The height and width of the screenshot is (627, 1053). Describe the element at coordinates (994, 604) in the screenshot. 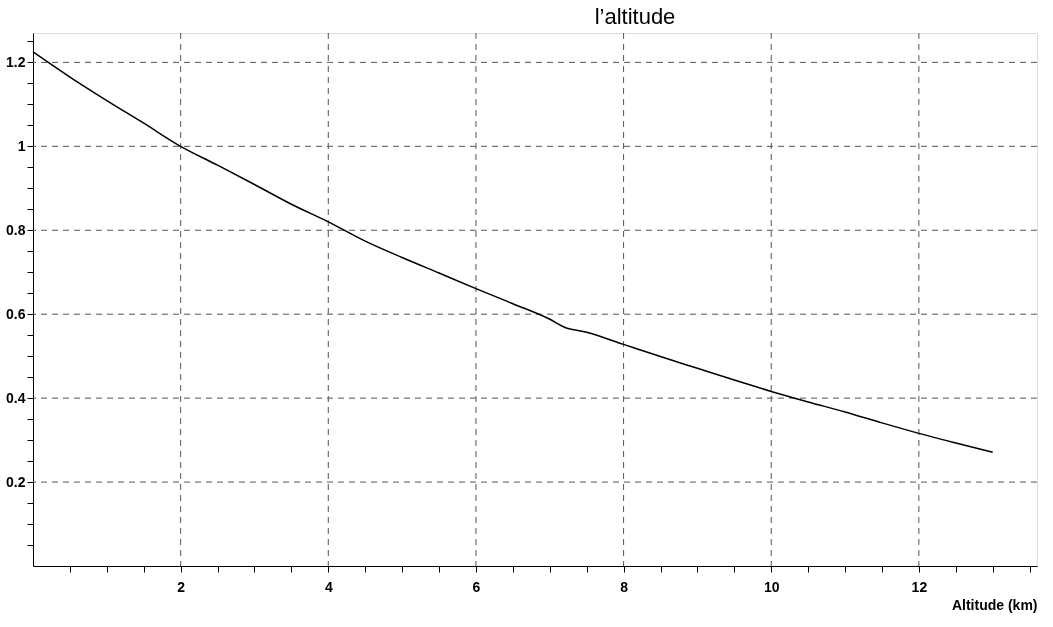

I see `x-axis-title: Altitude (km)` at that location.